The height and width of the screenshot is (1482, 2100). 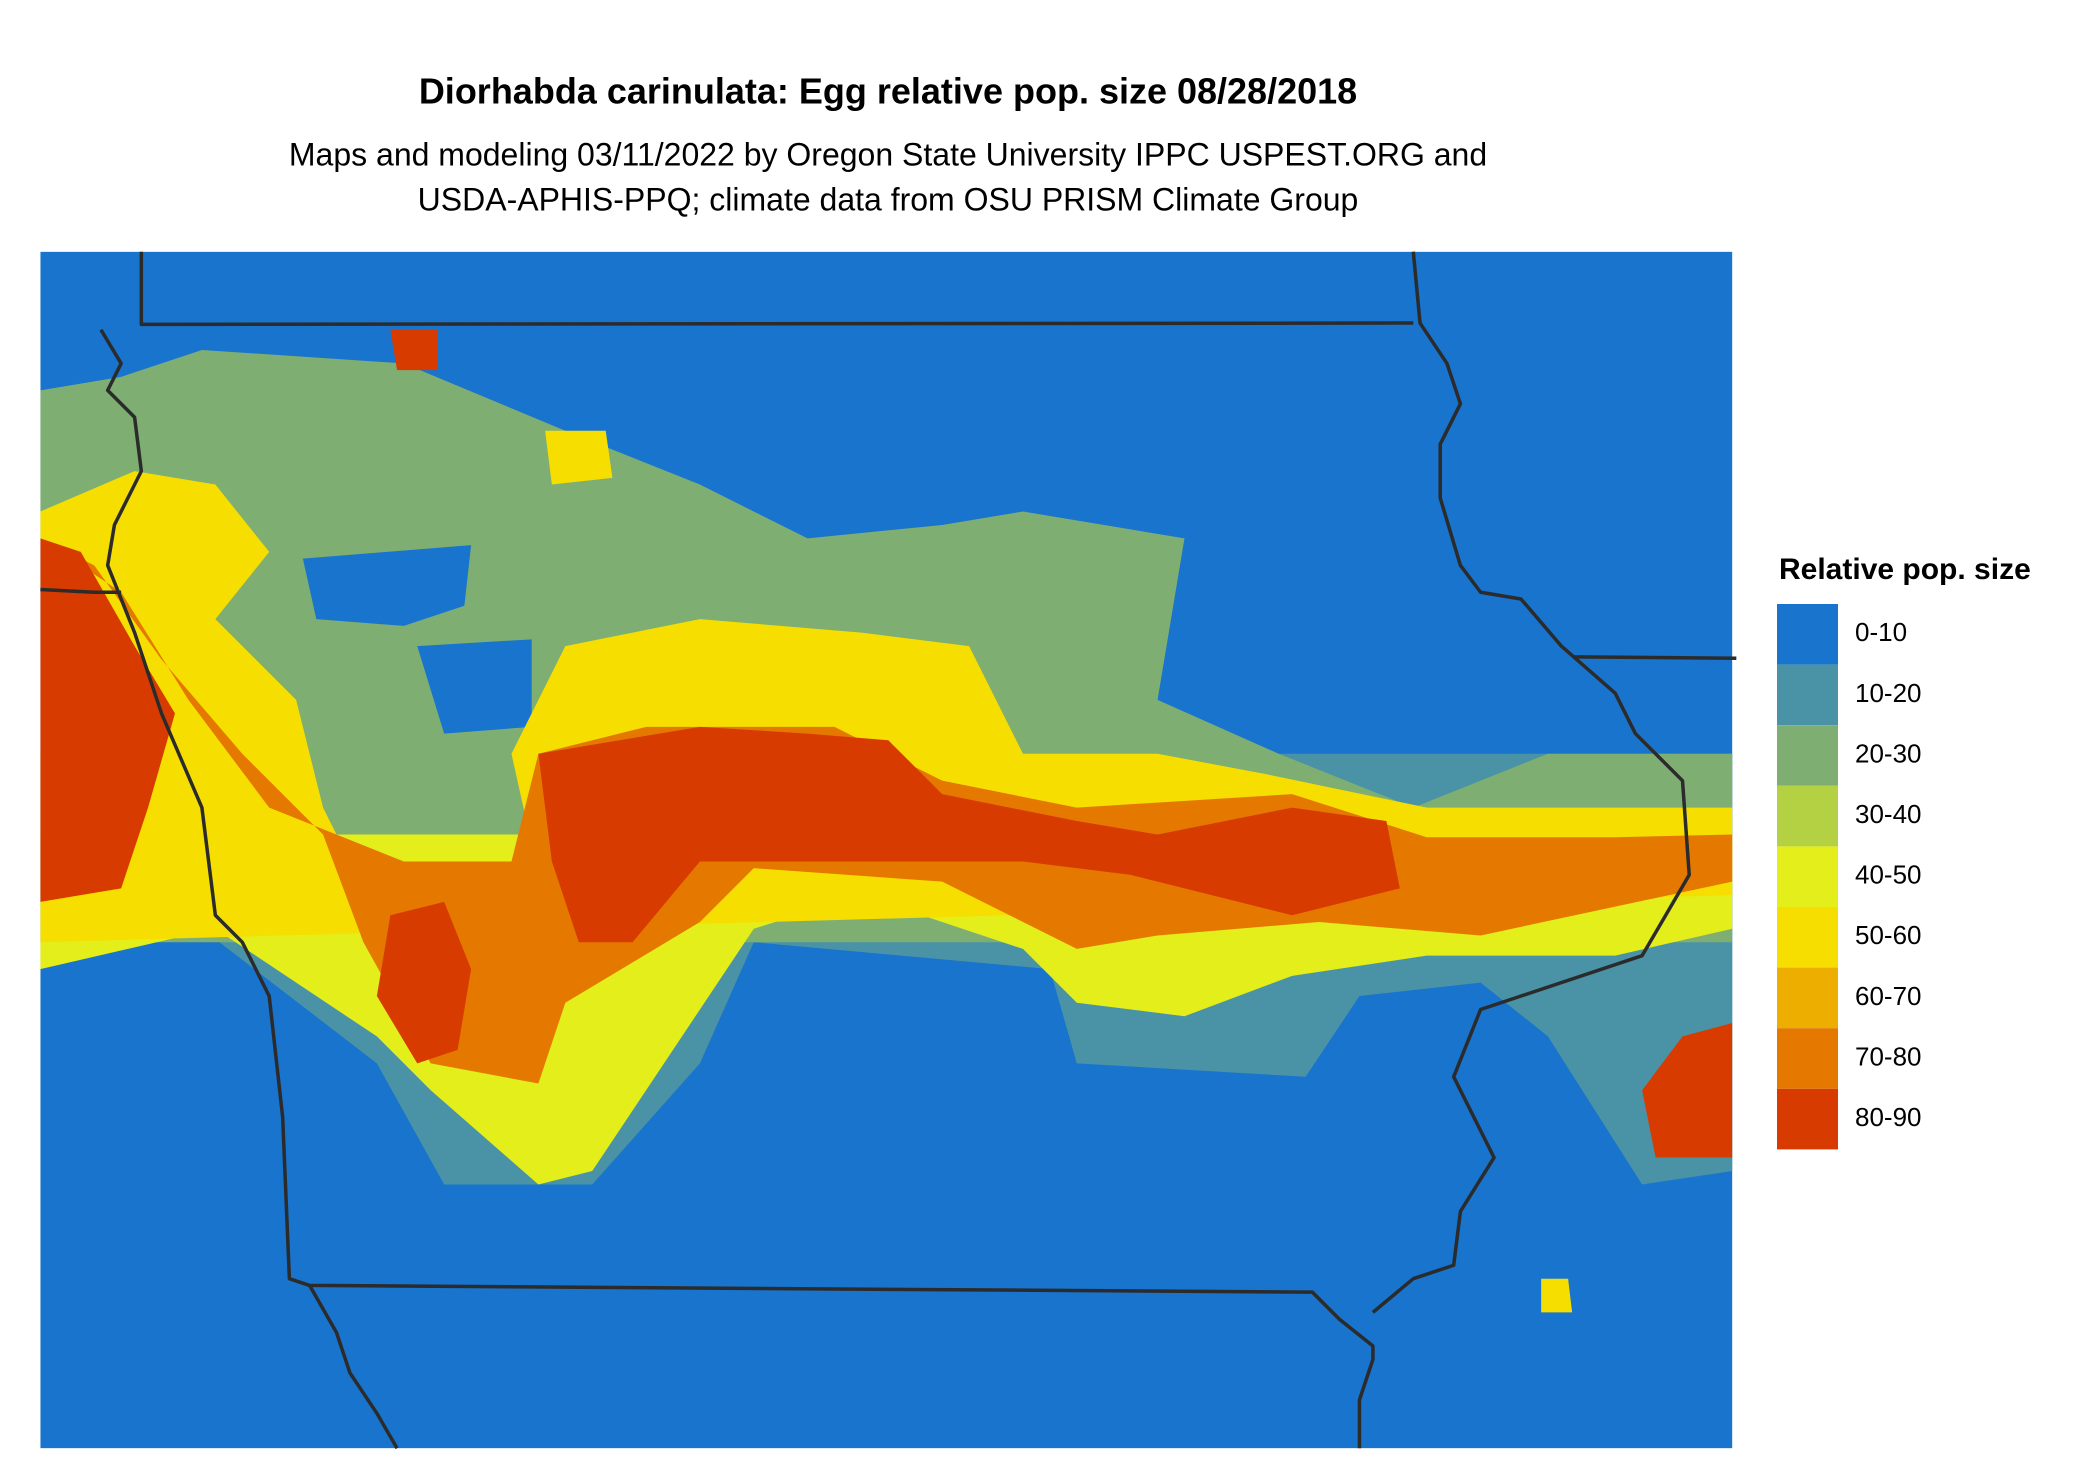 I want to click on legend-title: Relative pop. size, so click(x=1905, y=569).